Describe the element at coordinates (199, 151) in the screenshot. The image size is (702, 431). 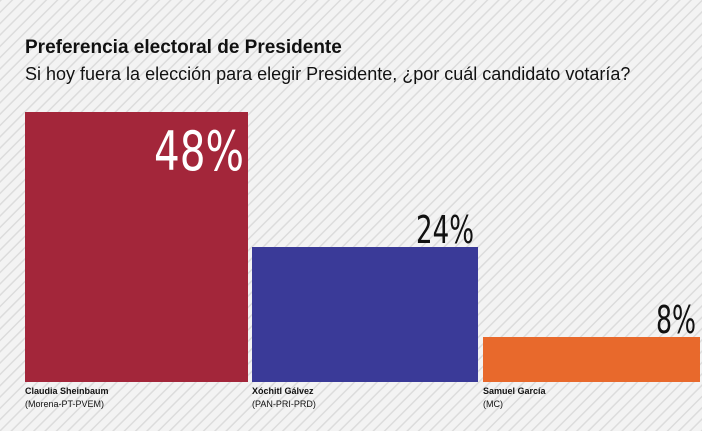
I see `value-label: 48%` at that location.